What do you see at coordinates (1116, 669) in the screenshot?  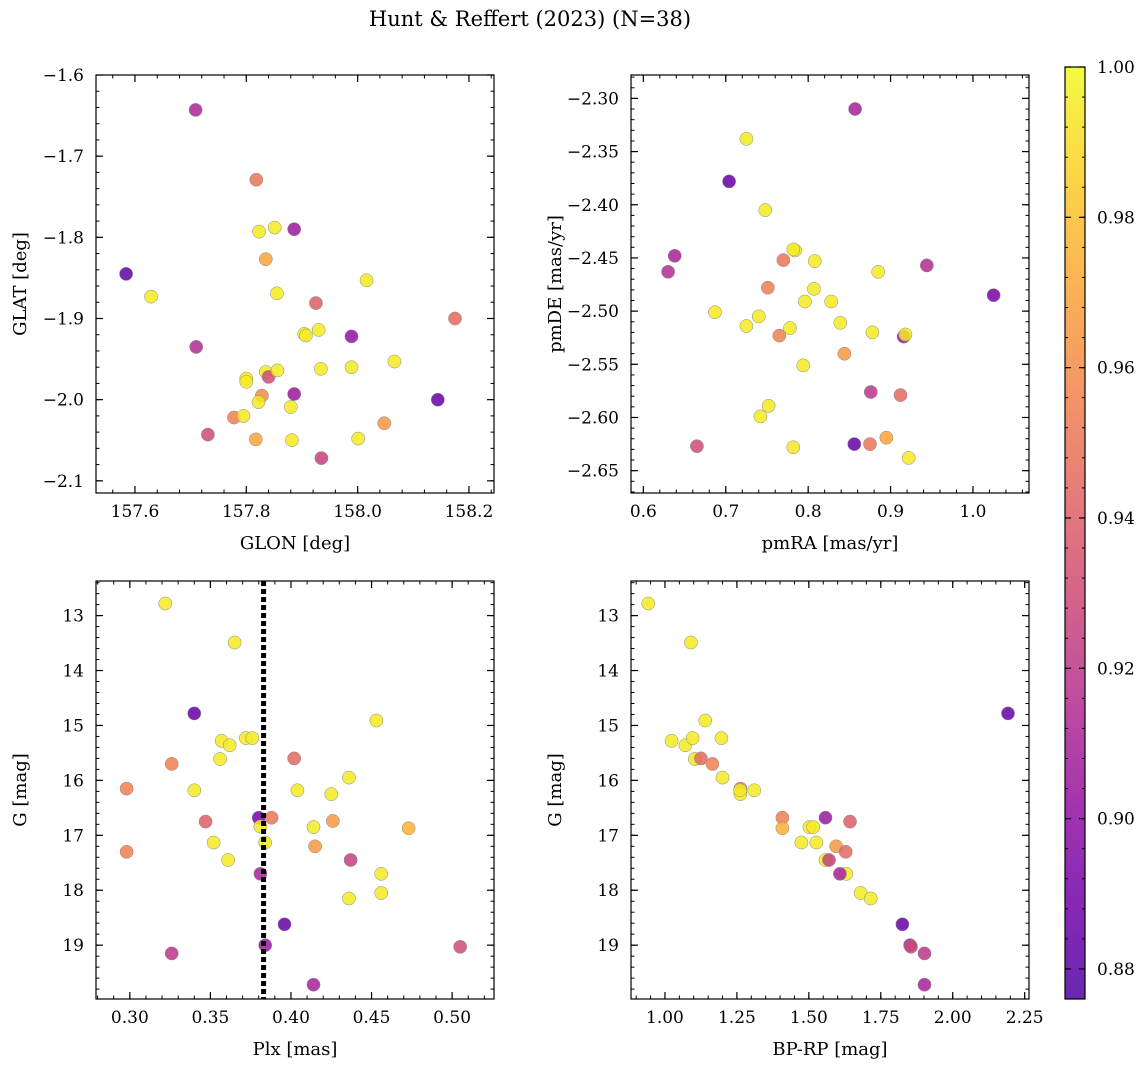 I see `colorbar-tick-label: 0.92` at bounding box center [1116, 669].